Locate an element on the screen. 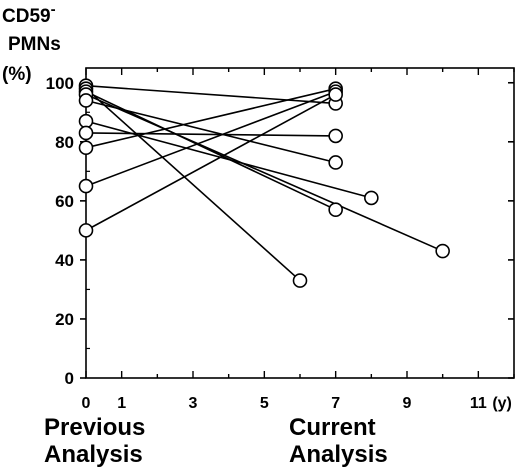 The height and width of the screenshot is (475, 520). x-tick-label: 5 is located at coordinates (264, 403).